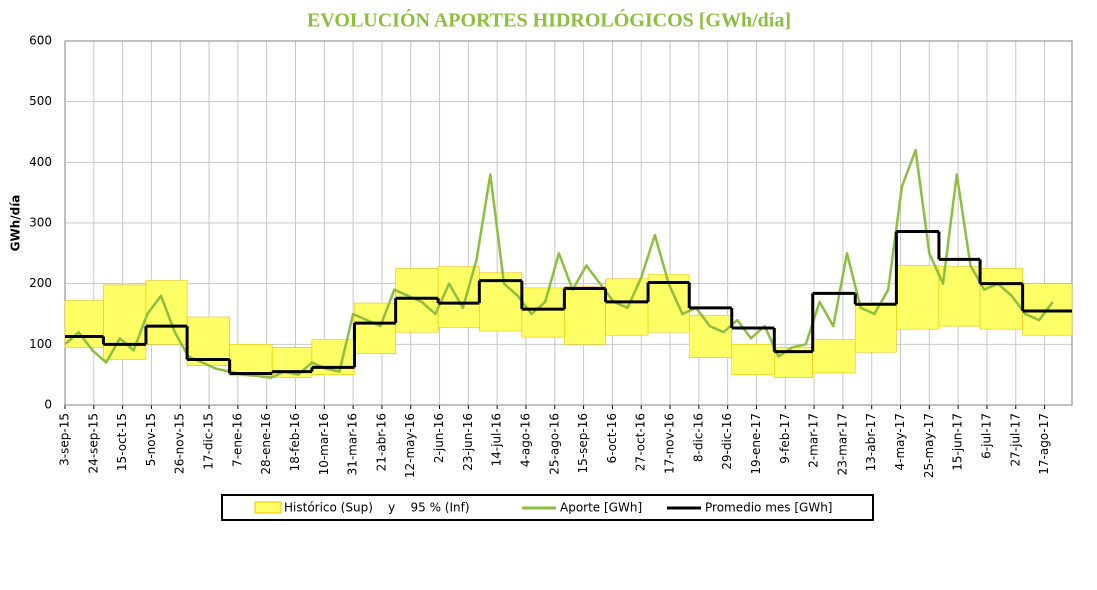  Describe the element at coordinates (929, 445) in the screenshot. I see `x-tick-label: 25-may-17` at that location.